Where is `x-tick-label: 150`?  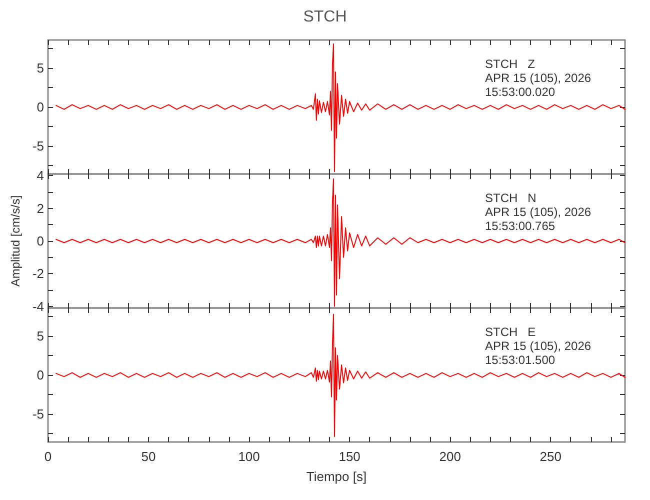
x-tick-label: 150 is located at coordinates (349, 456).